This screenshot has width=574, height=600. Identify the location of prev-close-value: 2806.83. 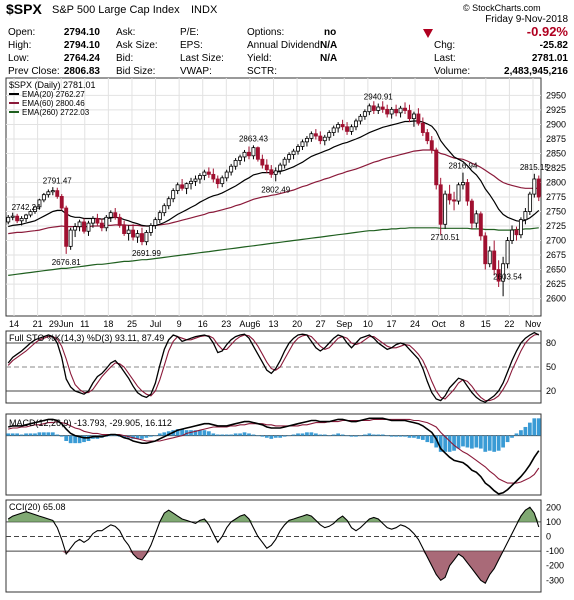
(81, 71).